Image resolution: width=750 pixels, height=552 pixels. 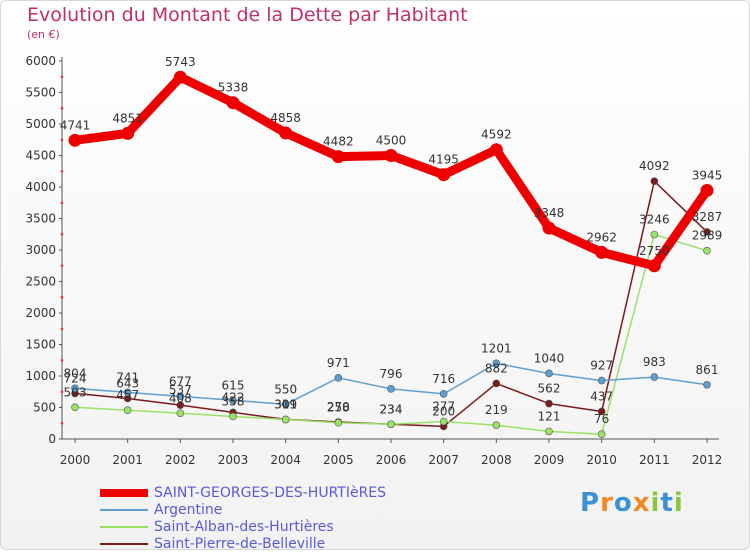 I want to click on data-label: 2750, so click(x=654, y=251).